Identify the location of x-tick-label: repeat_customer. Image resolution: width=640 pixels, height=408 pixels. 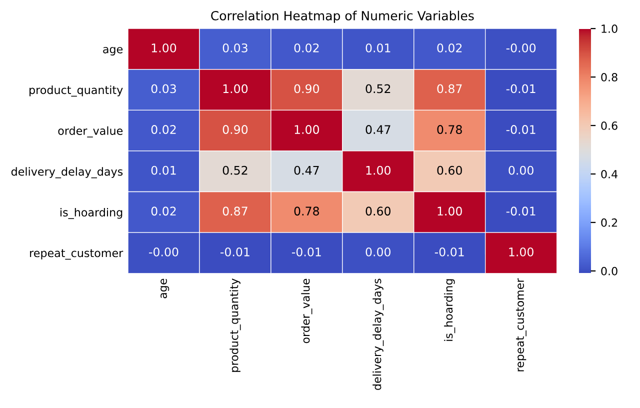
(521, 325).